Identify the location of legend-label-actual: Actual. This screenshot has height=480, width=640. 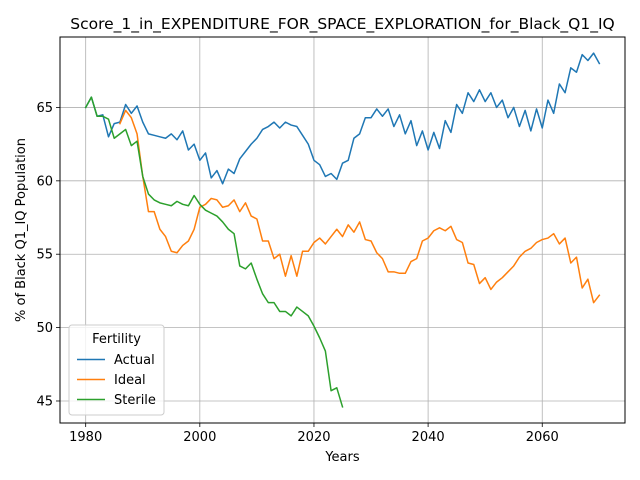
(134, 360).